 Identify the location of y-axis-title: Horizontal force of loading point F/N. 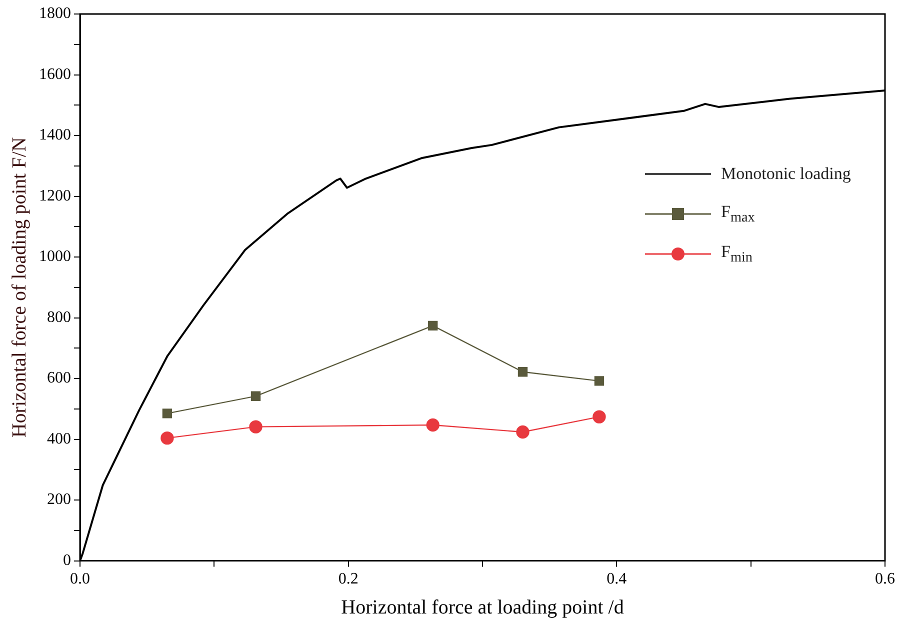
(19, 287).